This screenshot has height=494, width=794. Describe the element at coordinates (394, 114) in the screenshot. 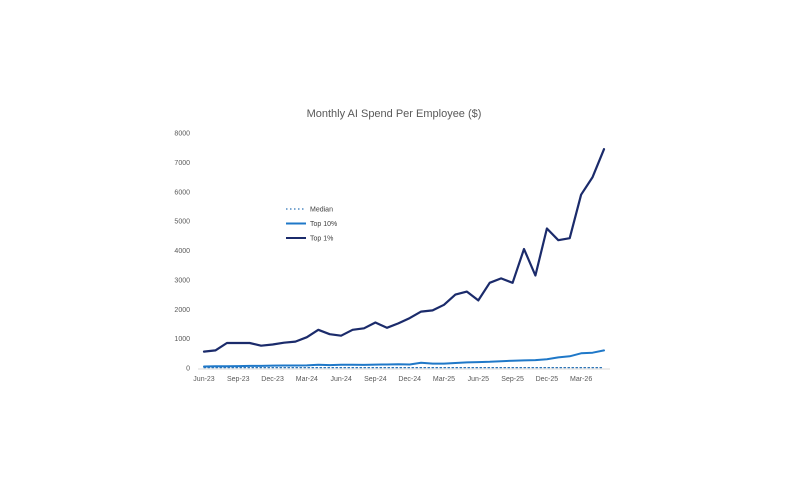

I see `chart-title: Monthly AI Spend Per Employee ($)` at that location.